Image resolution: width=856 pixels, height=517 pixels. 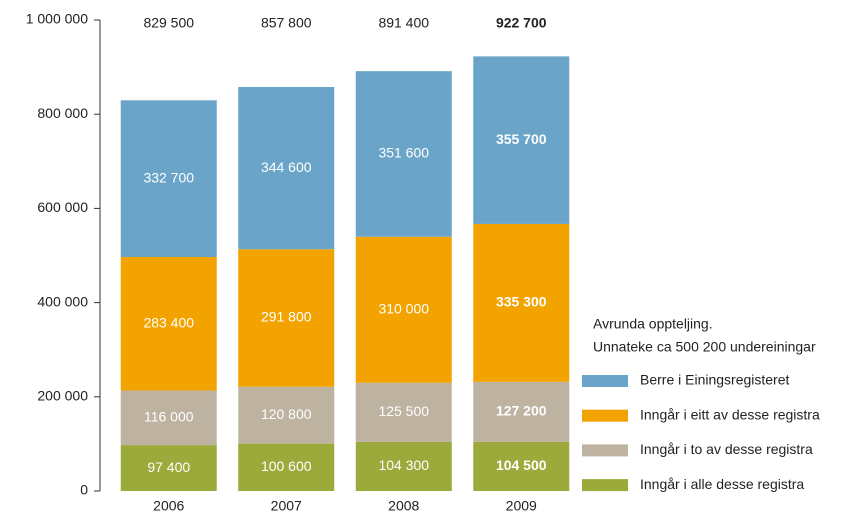 What do you see at coordinates (722, 484) in the screenshot?
I see `legend-label: Inngår i alle desse registra` at bounding box center [722, 484].